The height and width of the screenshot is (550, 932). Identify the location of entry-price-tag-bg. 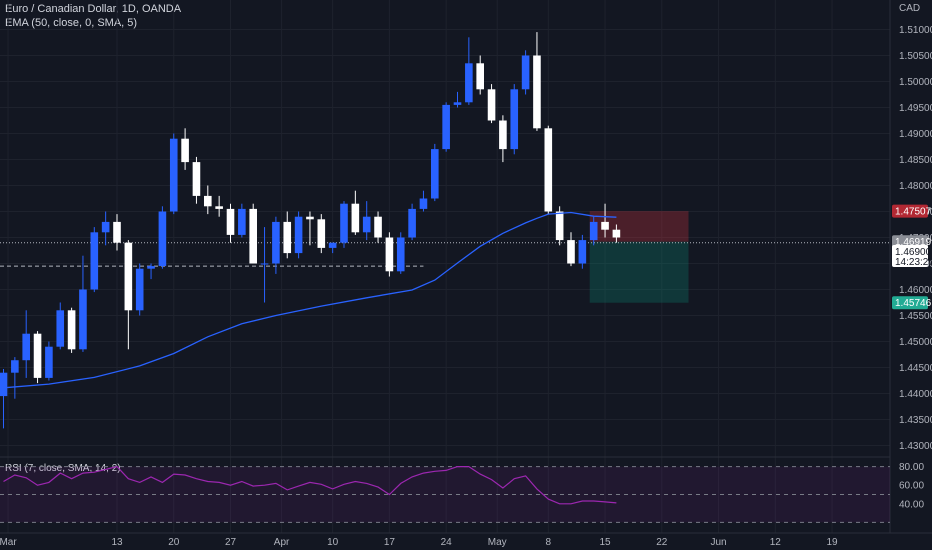
(910, 242).